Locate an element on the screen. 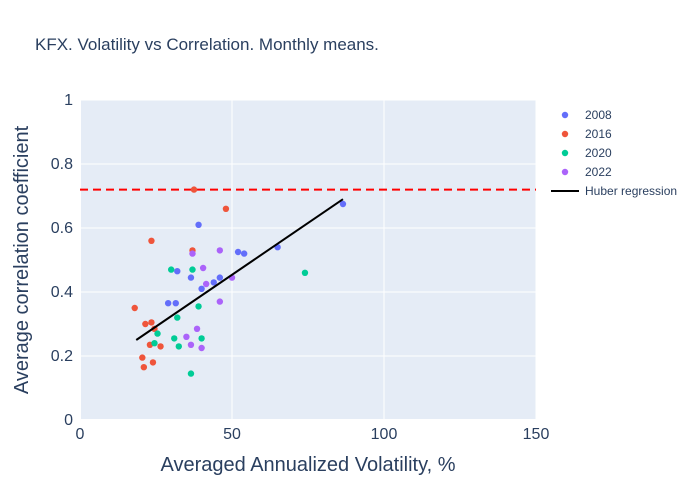 The height and width of the screenshot is (500, 700). x-tick-label: 50 is located at coordinates (232, 434).